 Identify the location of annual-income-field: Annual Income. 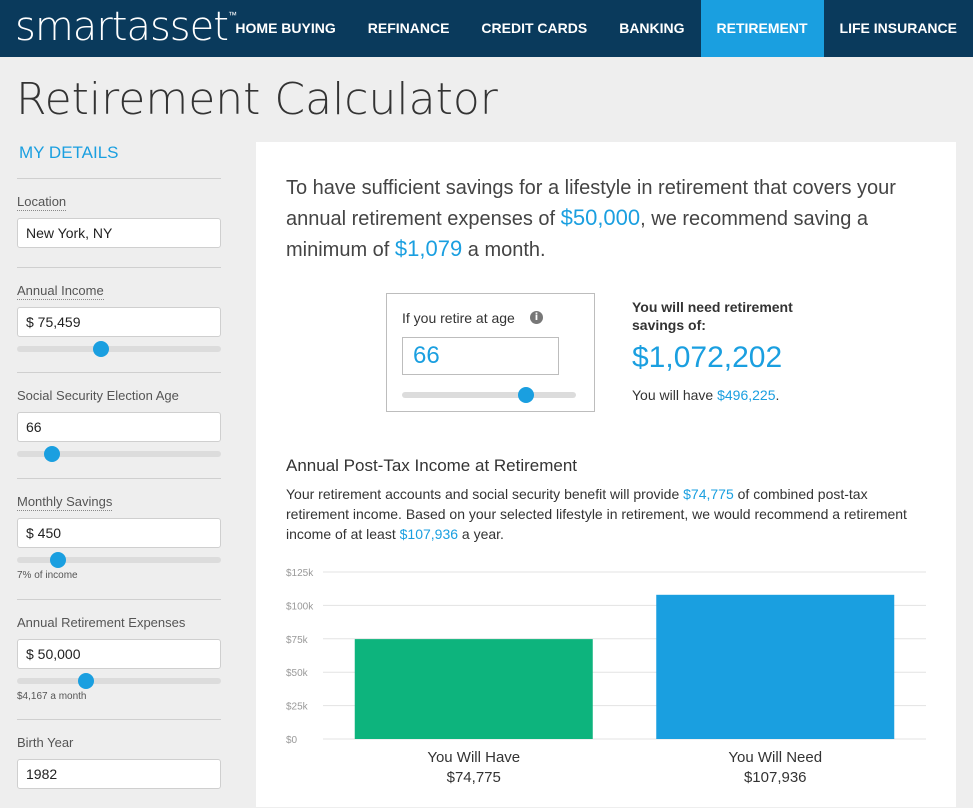
(119, 319).